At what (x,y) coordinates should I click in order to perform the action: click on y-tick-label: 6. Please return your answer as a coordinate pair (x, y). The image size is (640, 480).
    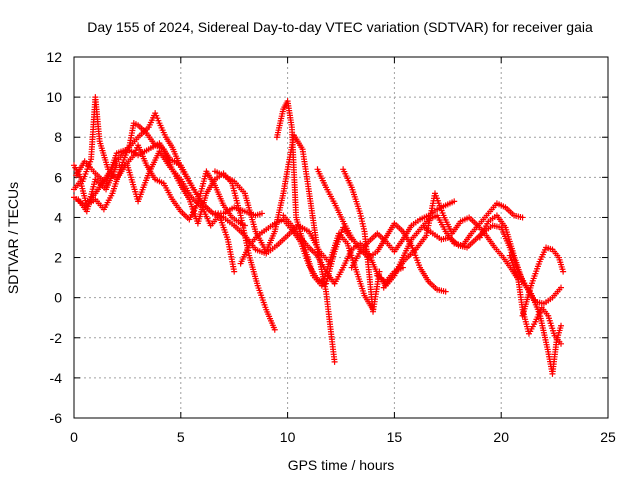
    Looking at the image, I should click on (58, 177).